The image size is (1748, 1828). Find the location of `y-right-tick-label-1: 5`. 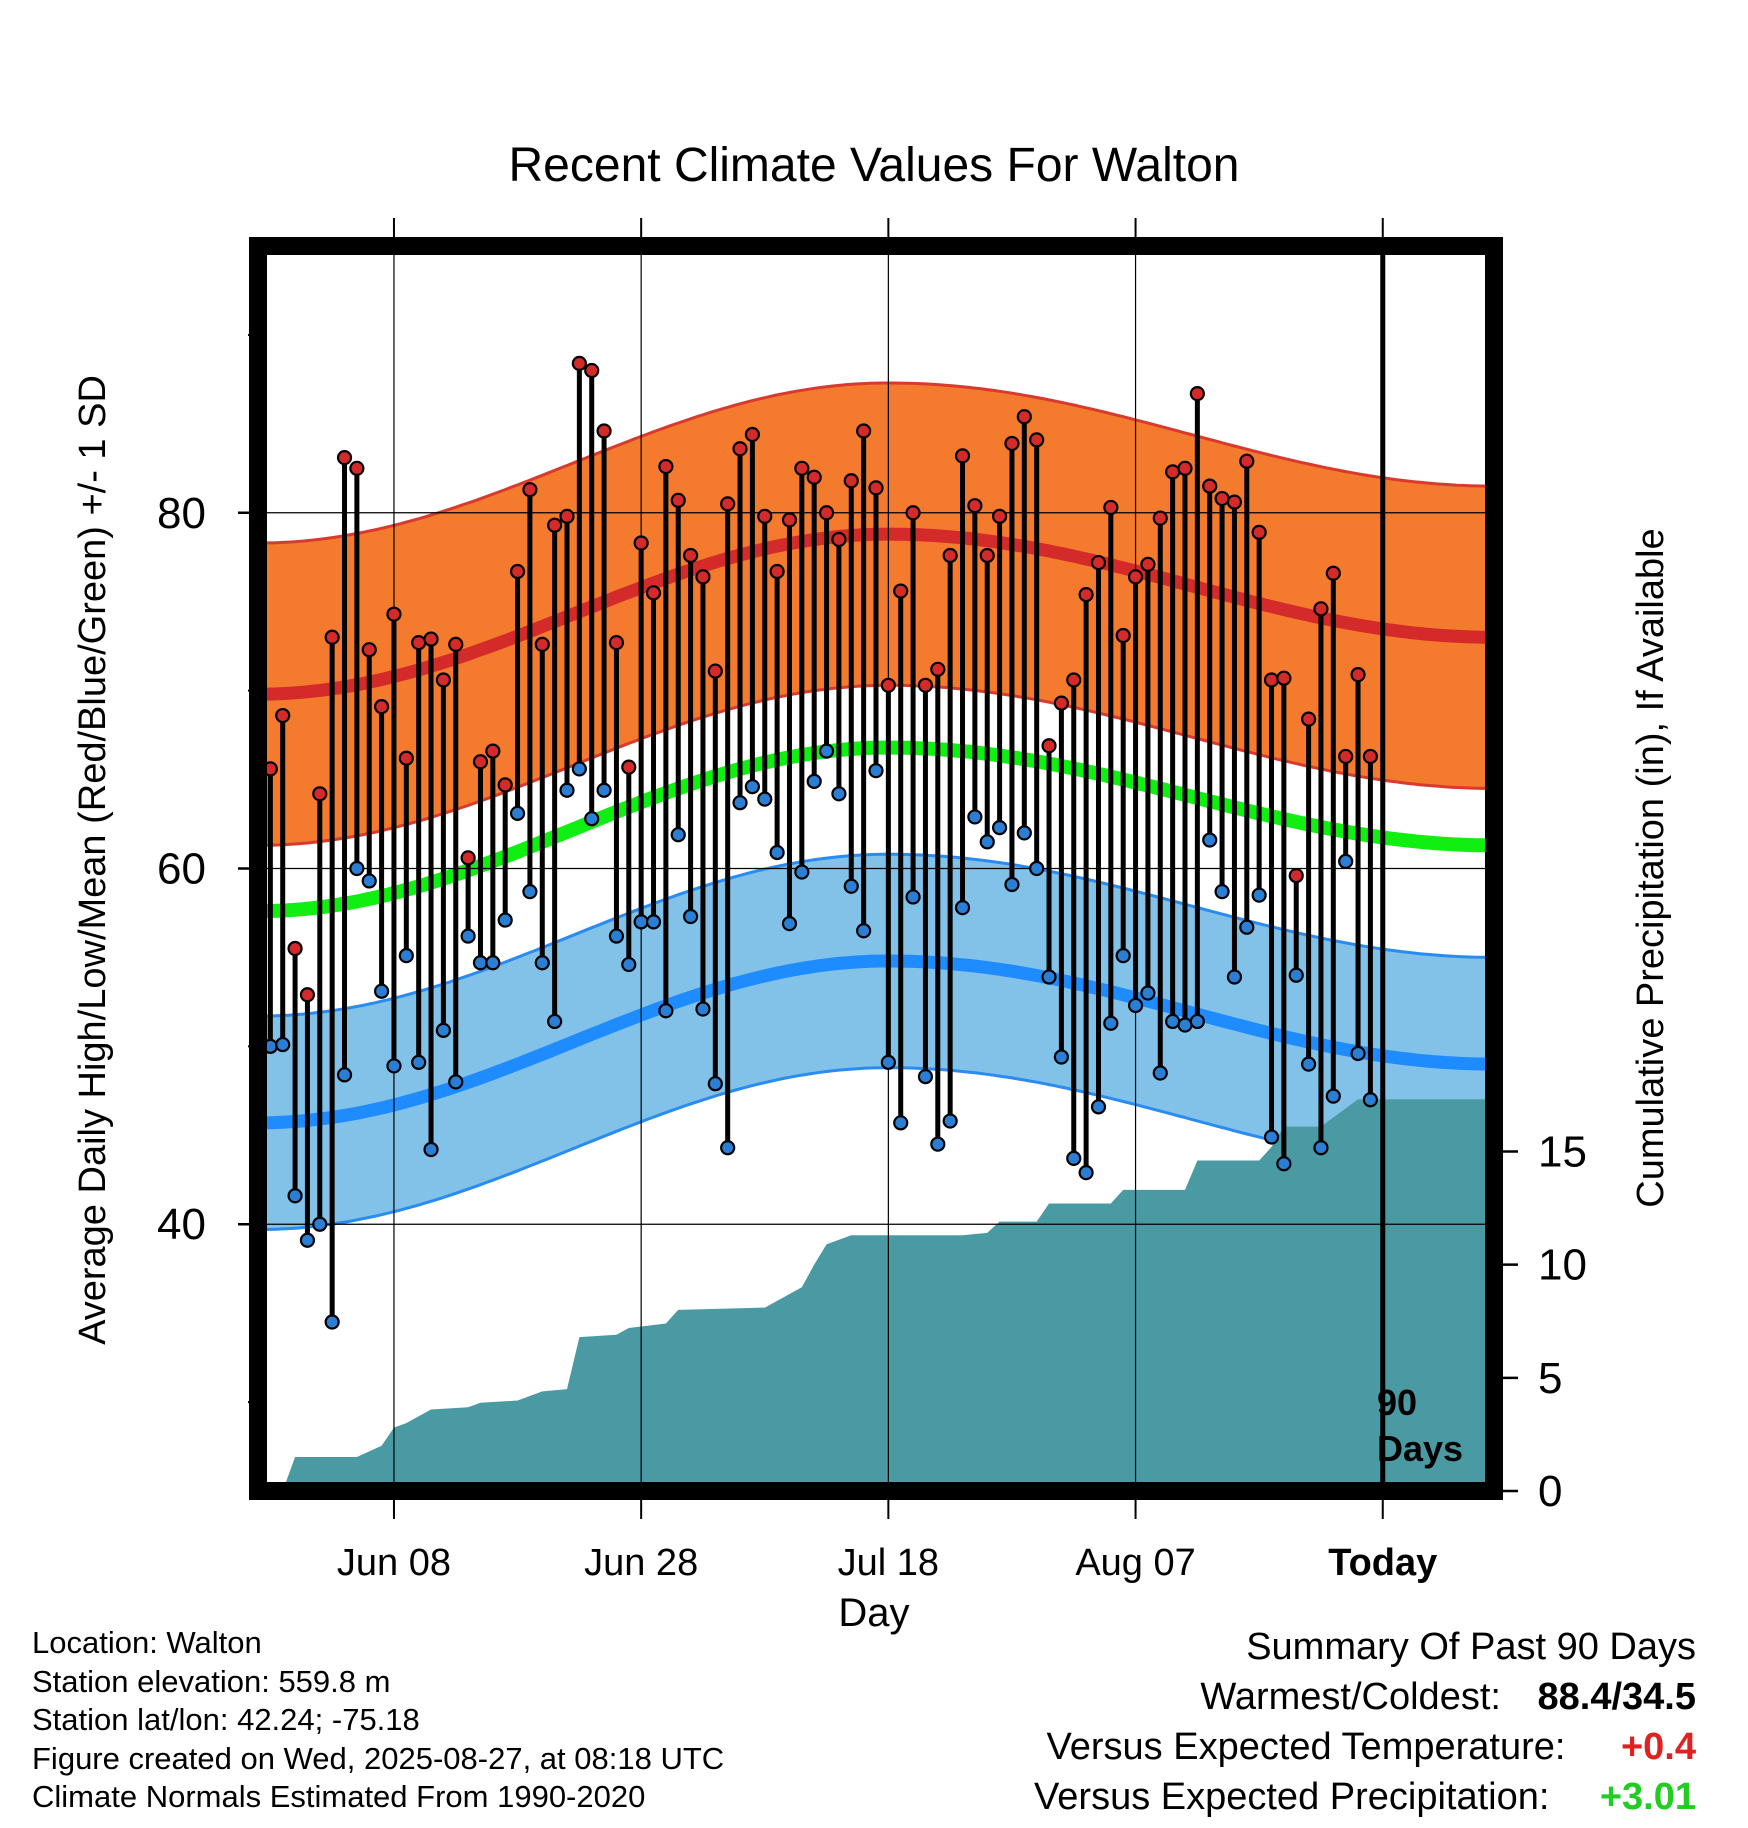

y-right-tick-label-1: 5 is located at coordinates (1550, 1378).